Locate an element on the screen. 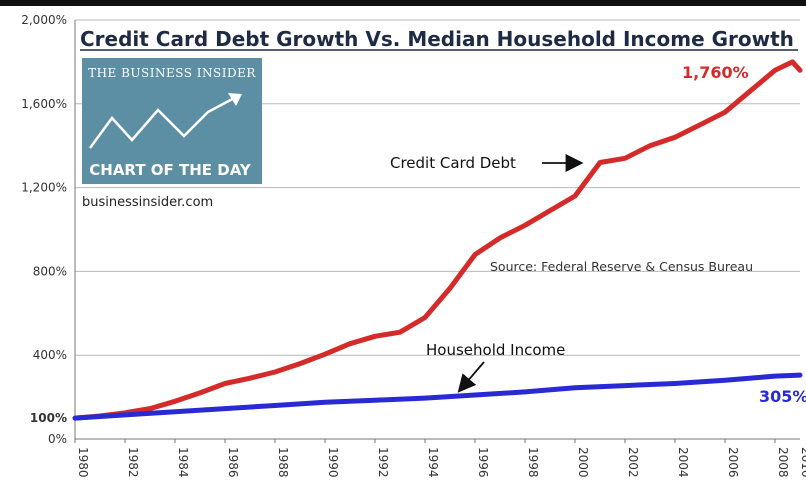 This screenshot has width=806, height=491. y-tick-label: 1,600% is located at coordinates (44, 104).